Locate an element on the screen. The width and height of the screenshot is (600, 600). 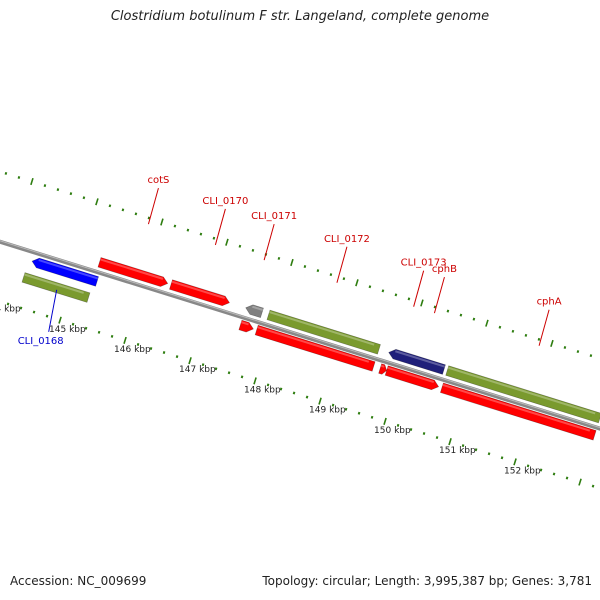
feature-gray is located at coordinates (254, 311).